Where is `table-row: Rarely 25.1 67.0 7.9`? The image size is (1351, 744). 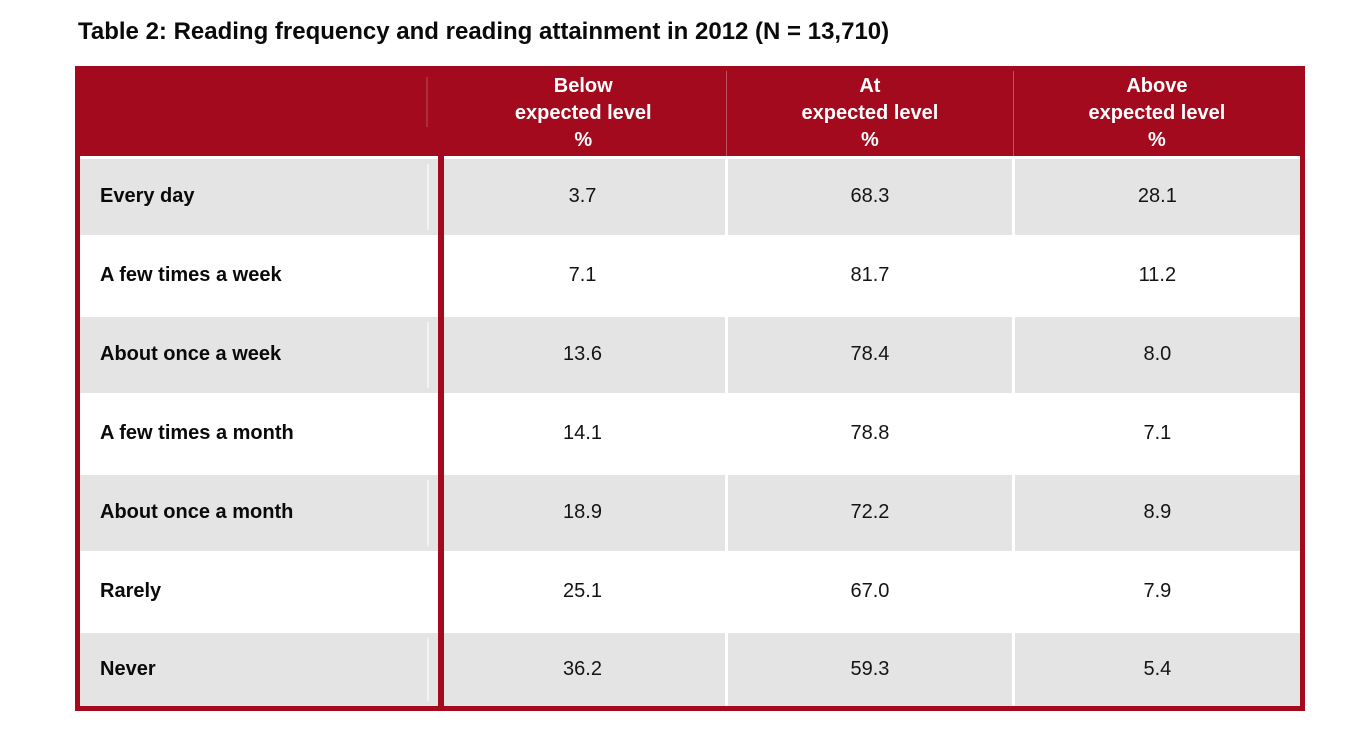 table-row: Rarely 25.1 67.0 7.9 is located at coordinates (690, 591).